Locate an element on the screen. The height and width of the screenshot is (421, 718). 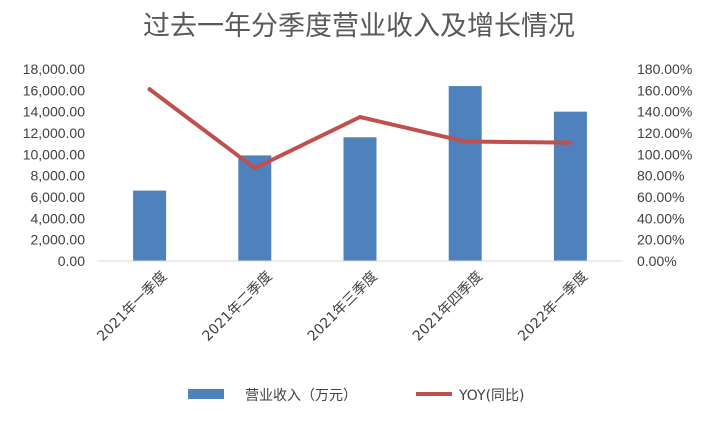
right-y-tick-label: 80.00% is located at coordinates (660, 176).